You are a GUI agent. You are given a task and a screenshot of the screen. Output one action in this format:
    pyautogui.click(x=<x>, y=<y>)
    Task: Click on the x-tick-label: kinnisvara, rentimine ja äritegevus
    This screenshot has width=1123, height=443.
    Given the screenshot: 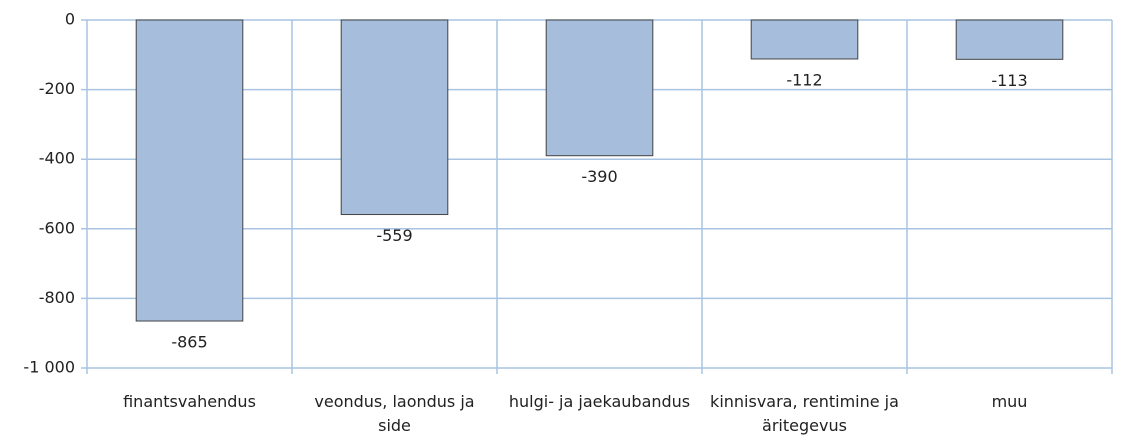 What is the action you would take?
    pyautogui.click(x=804, y=413)
    